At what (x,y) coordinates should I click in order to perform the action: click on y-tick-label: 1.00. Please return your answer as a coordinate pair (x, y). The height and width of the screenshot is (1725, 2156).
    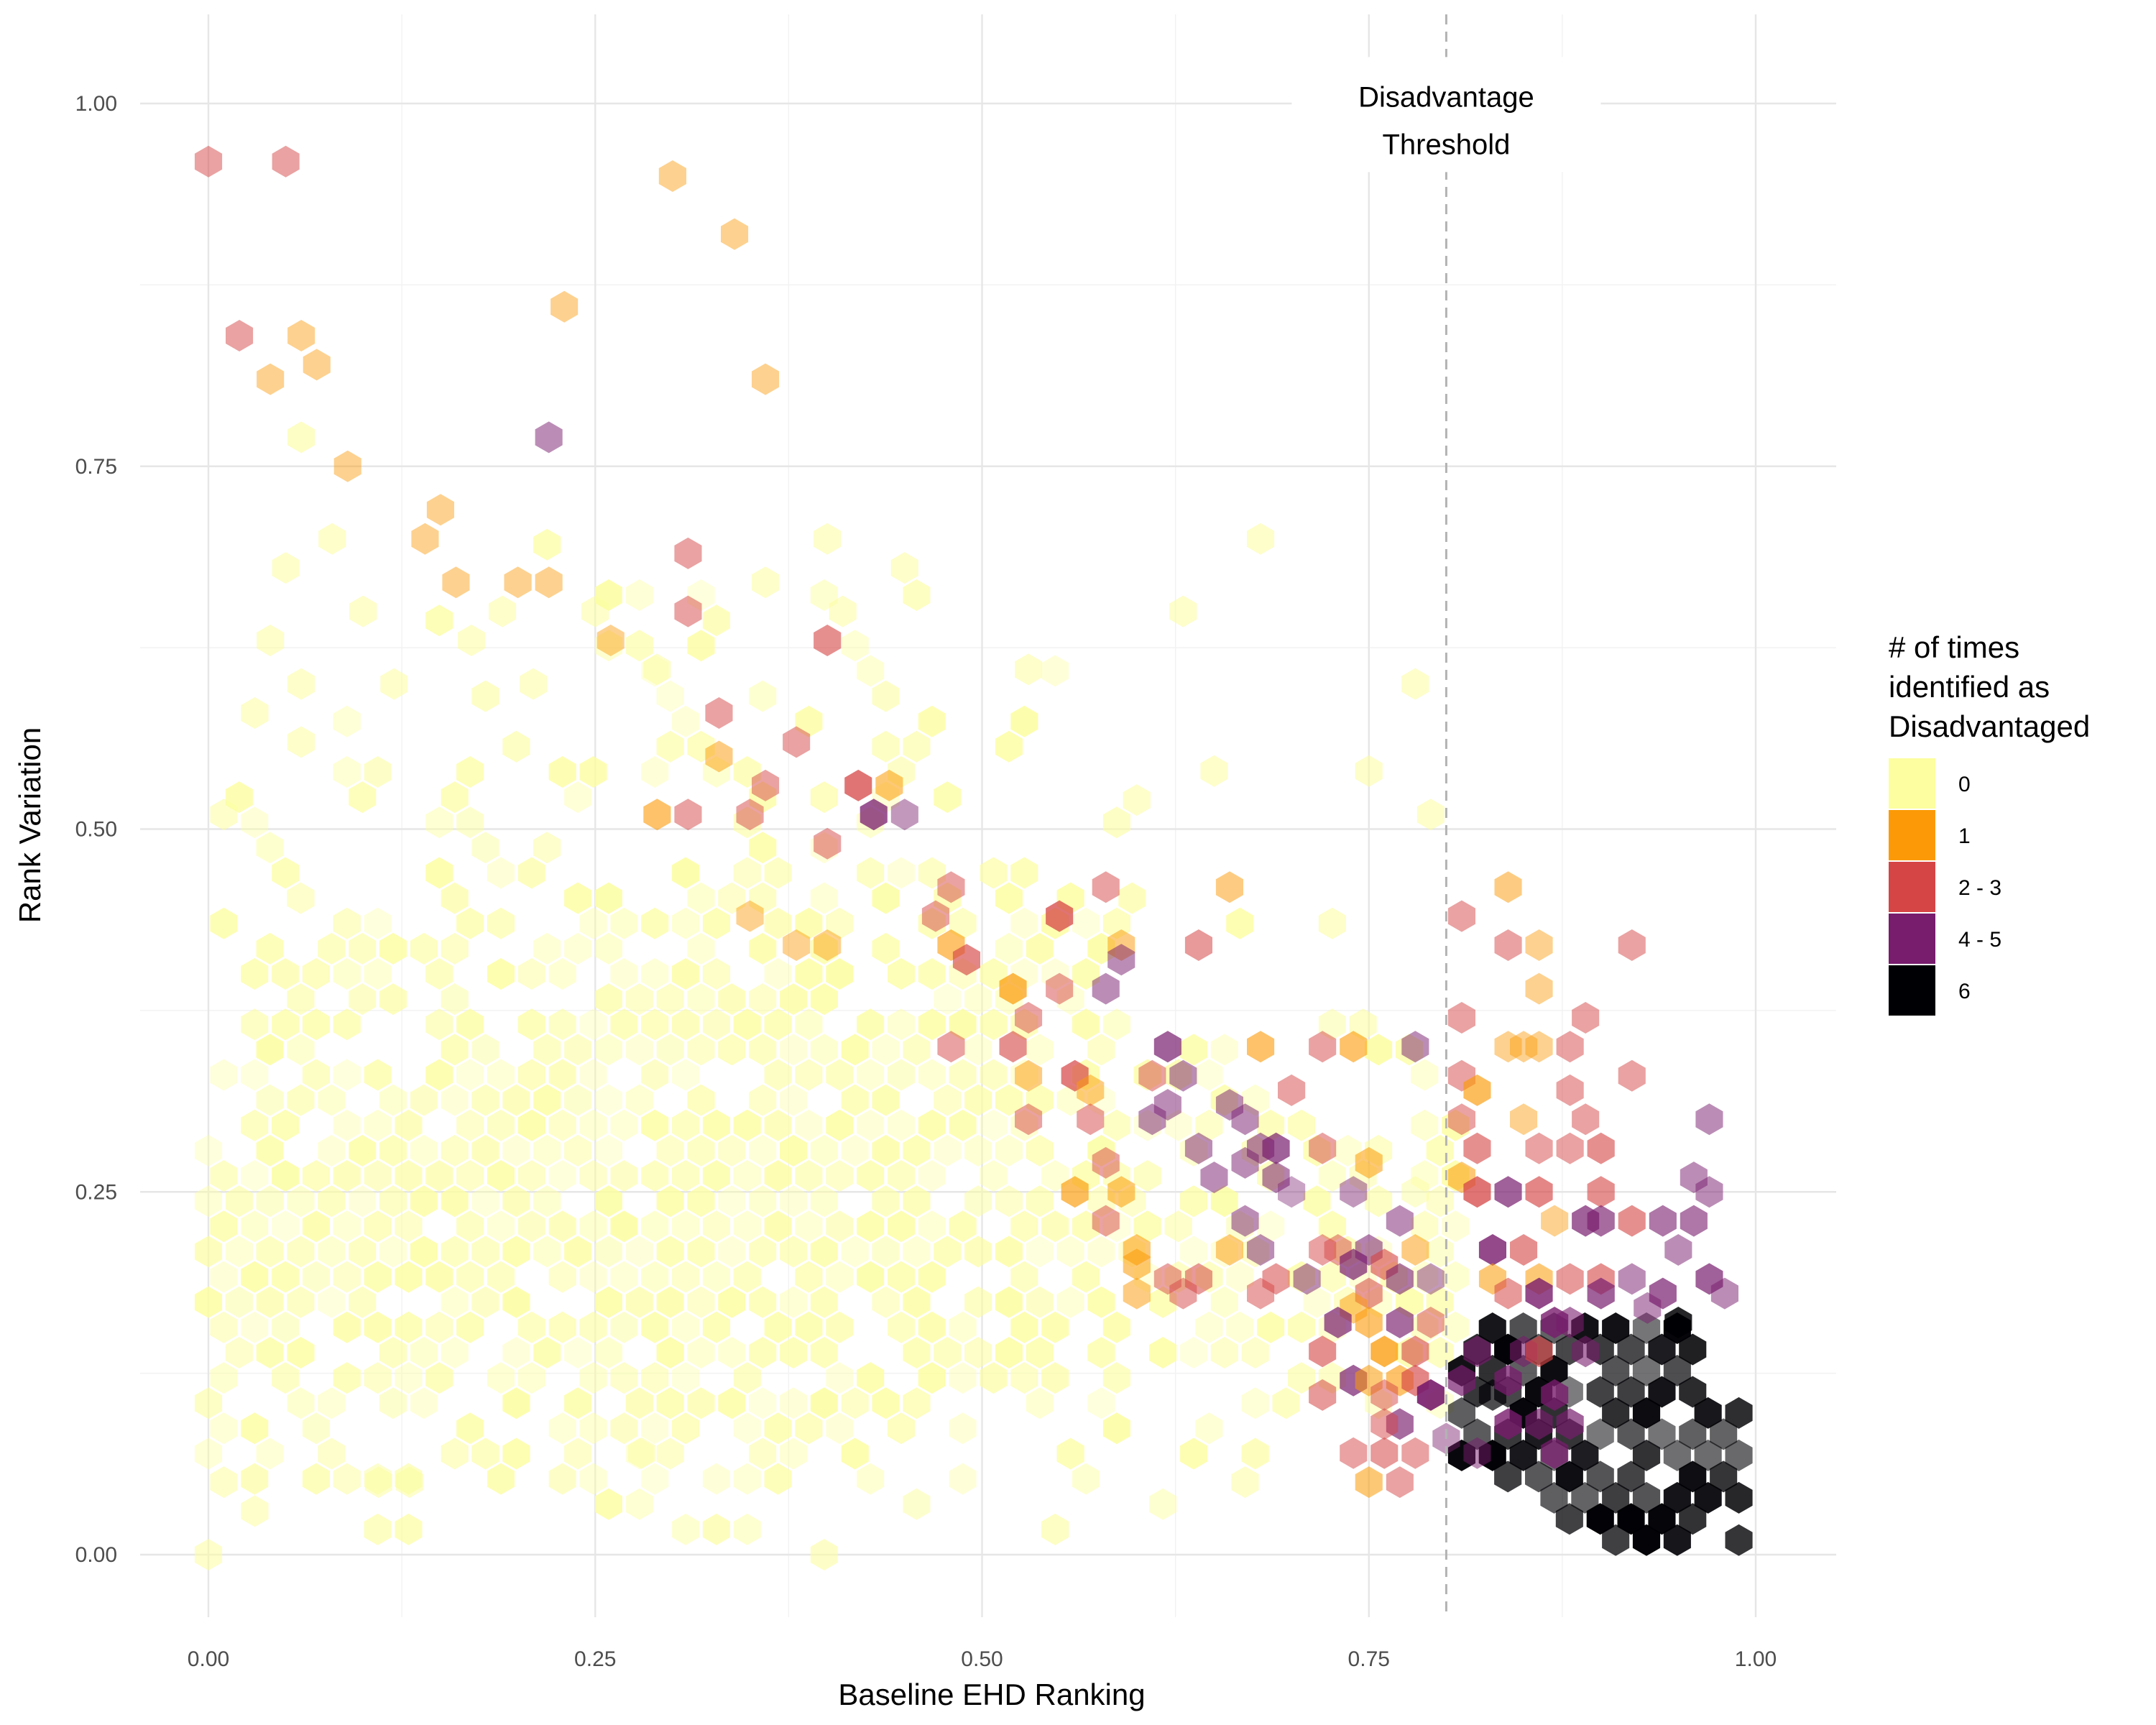
    Looking at the image, I should click on (96, 104).